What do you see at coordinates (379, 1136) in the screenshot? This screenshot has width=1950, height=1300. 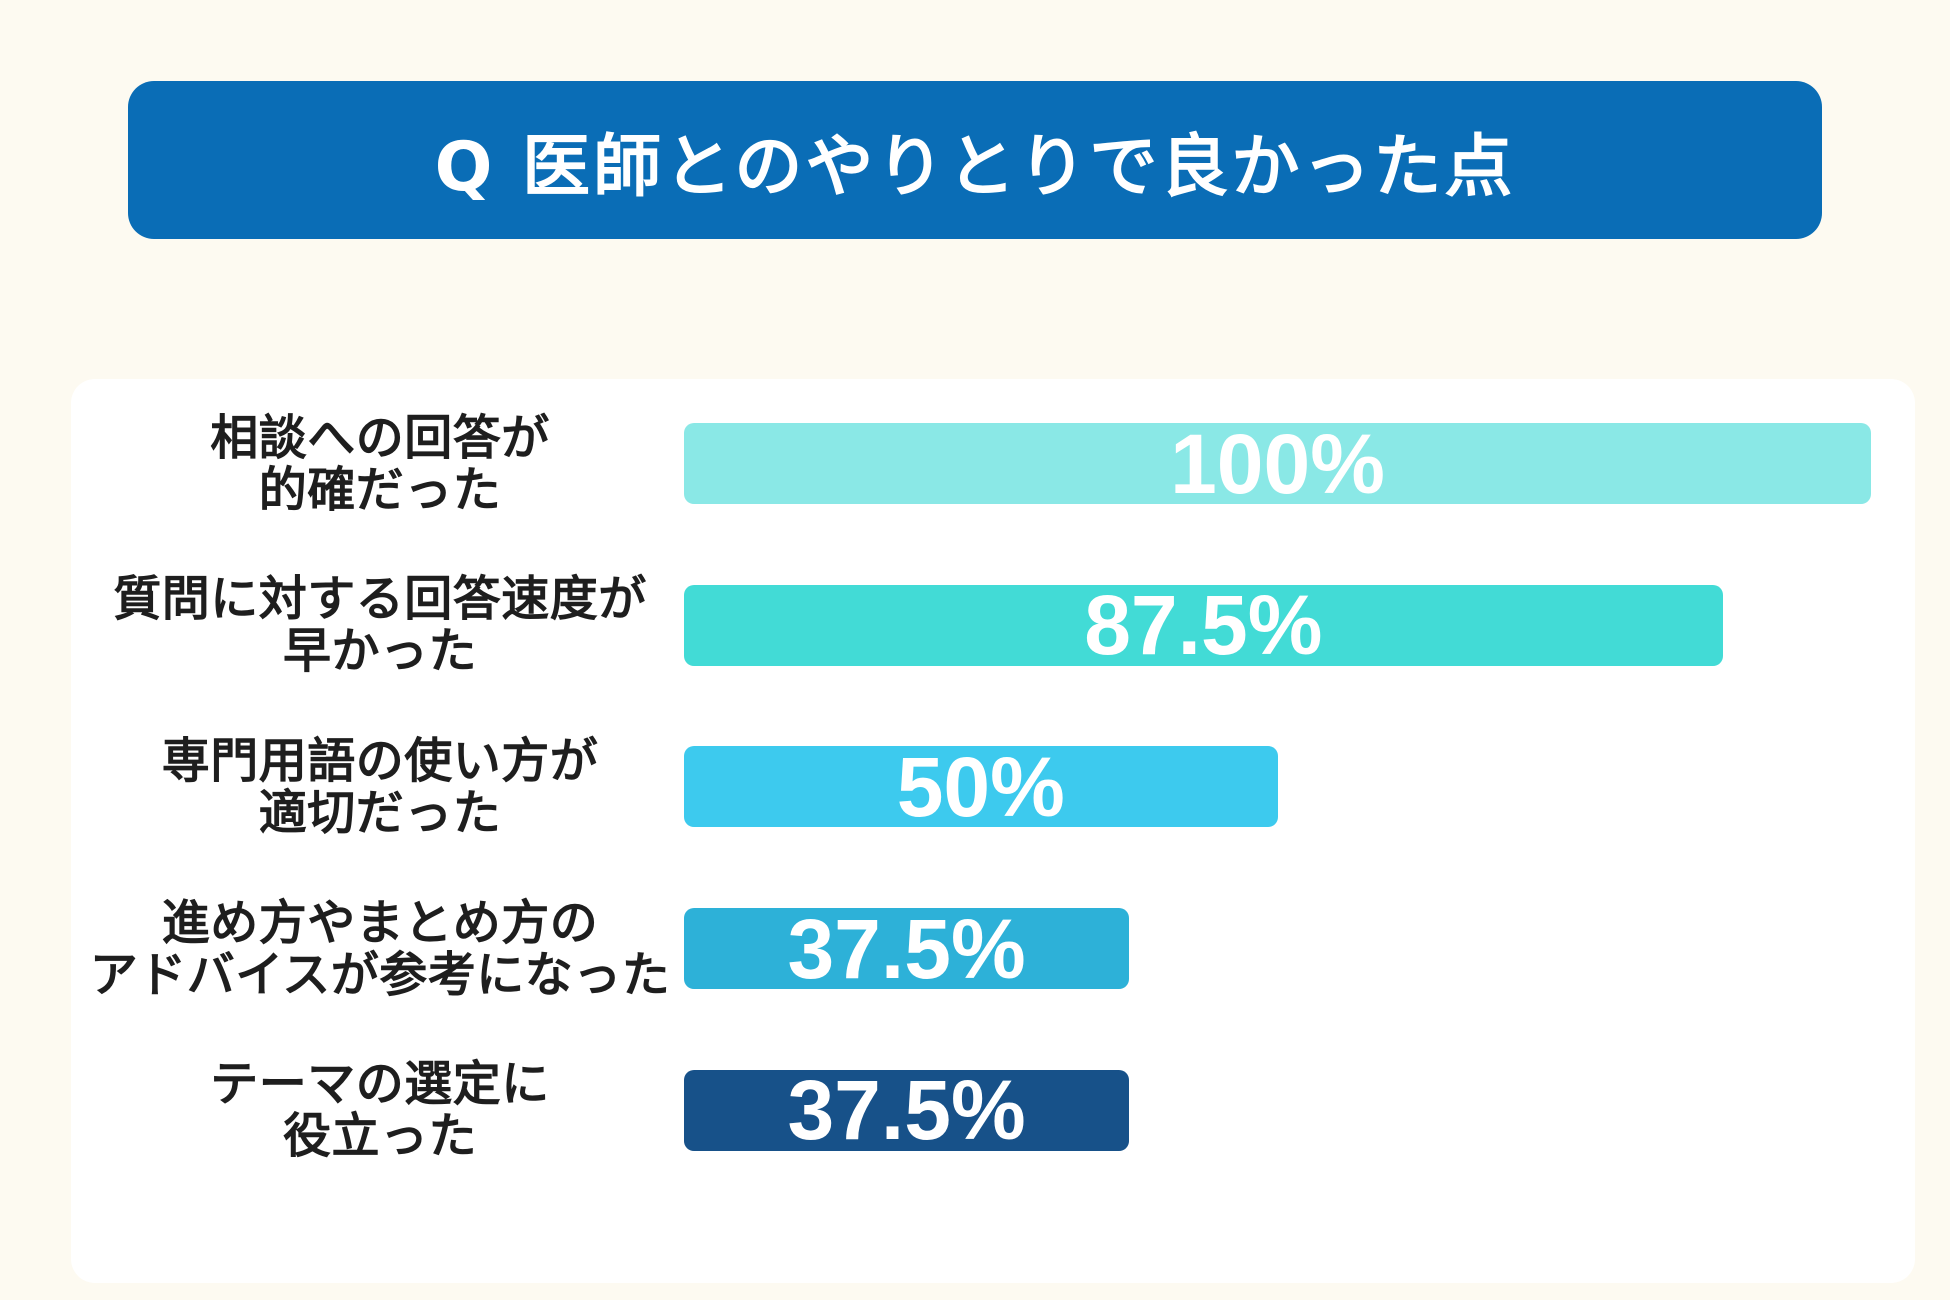 I see `category-label-line: 役立った` at bounding box center [379, 1136].